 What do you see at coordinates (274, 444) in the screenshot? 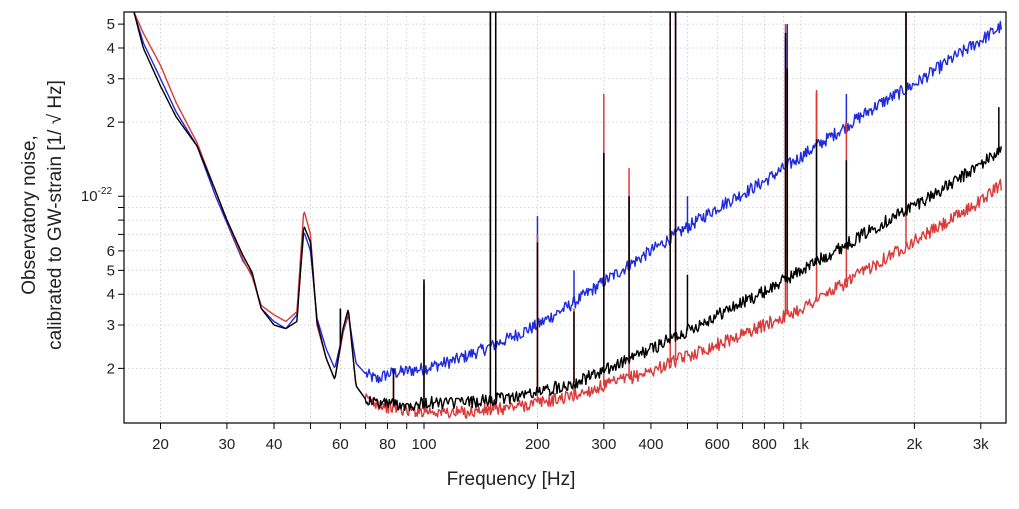
I see `x-tick-label: 40` at bounding box center [274, 444].